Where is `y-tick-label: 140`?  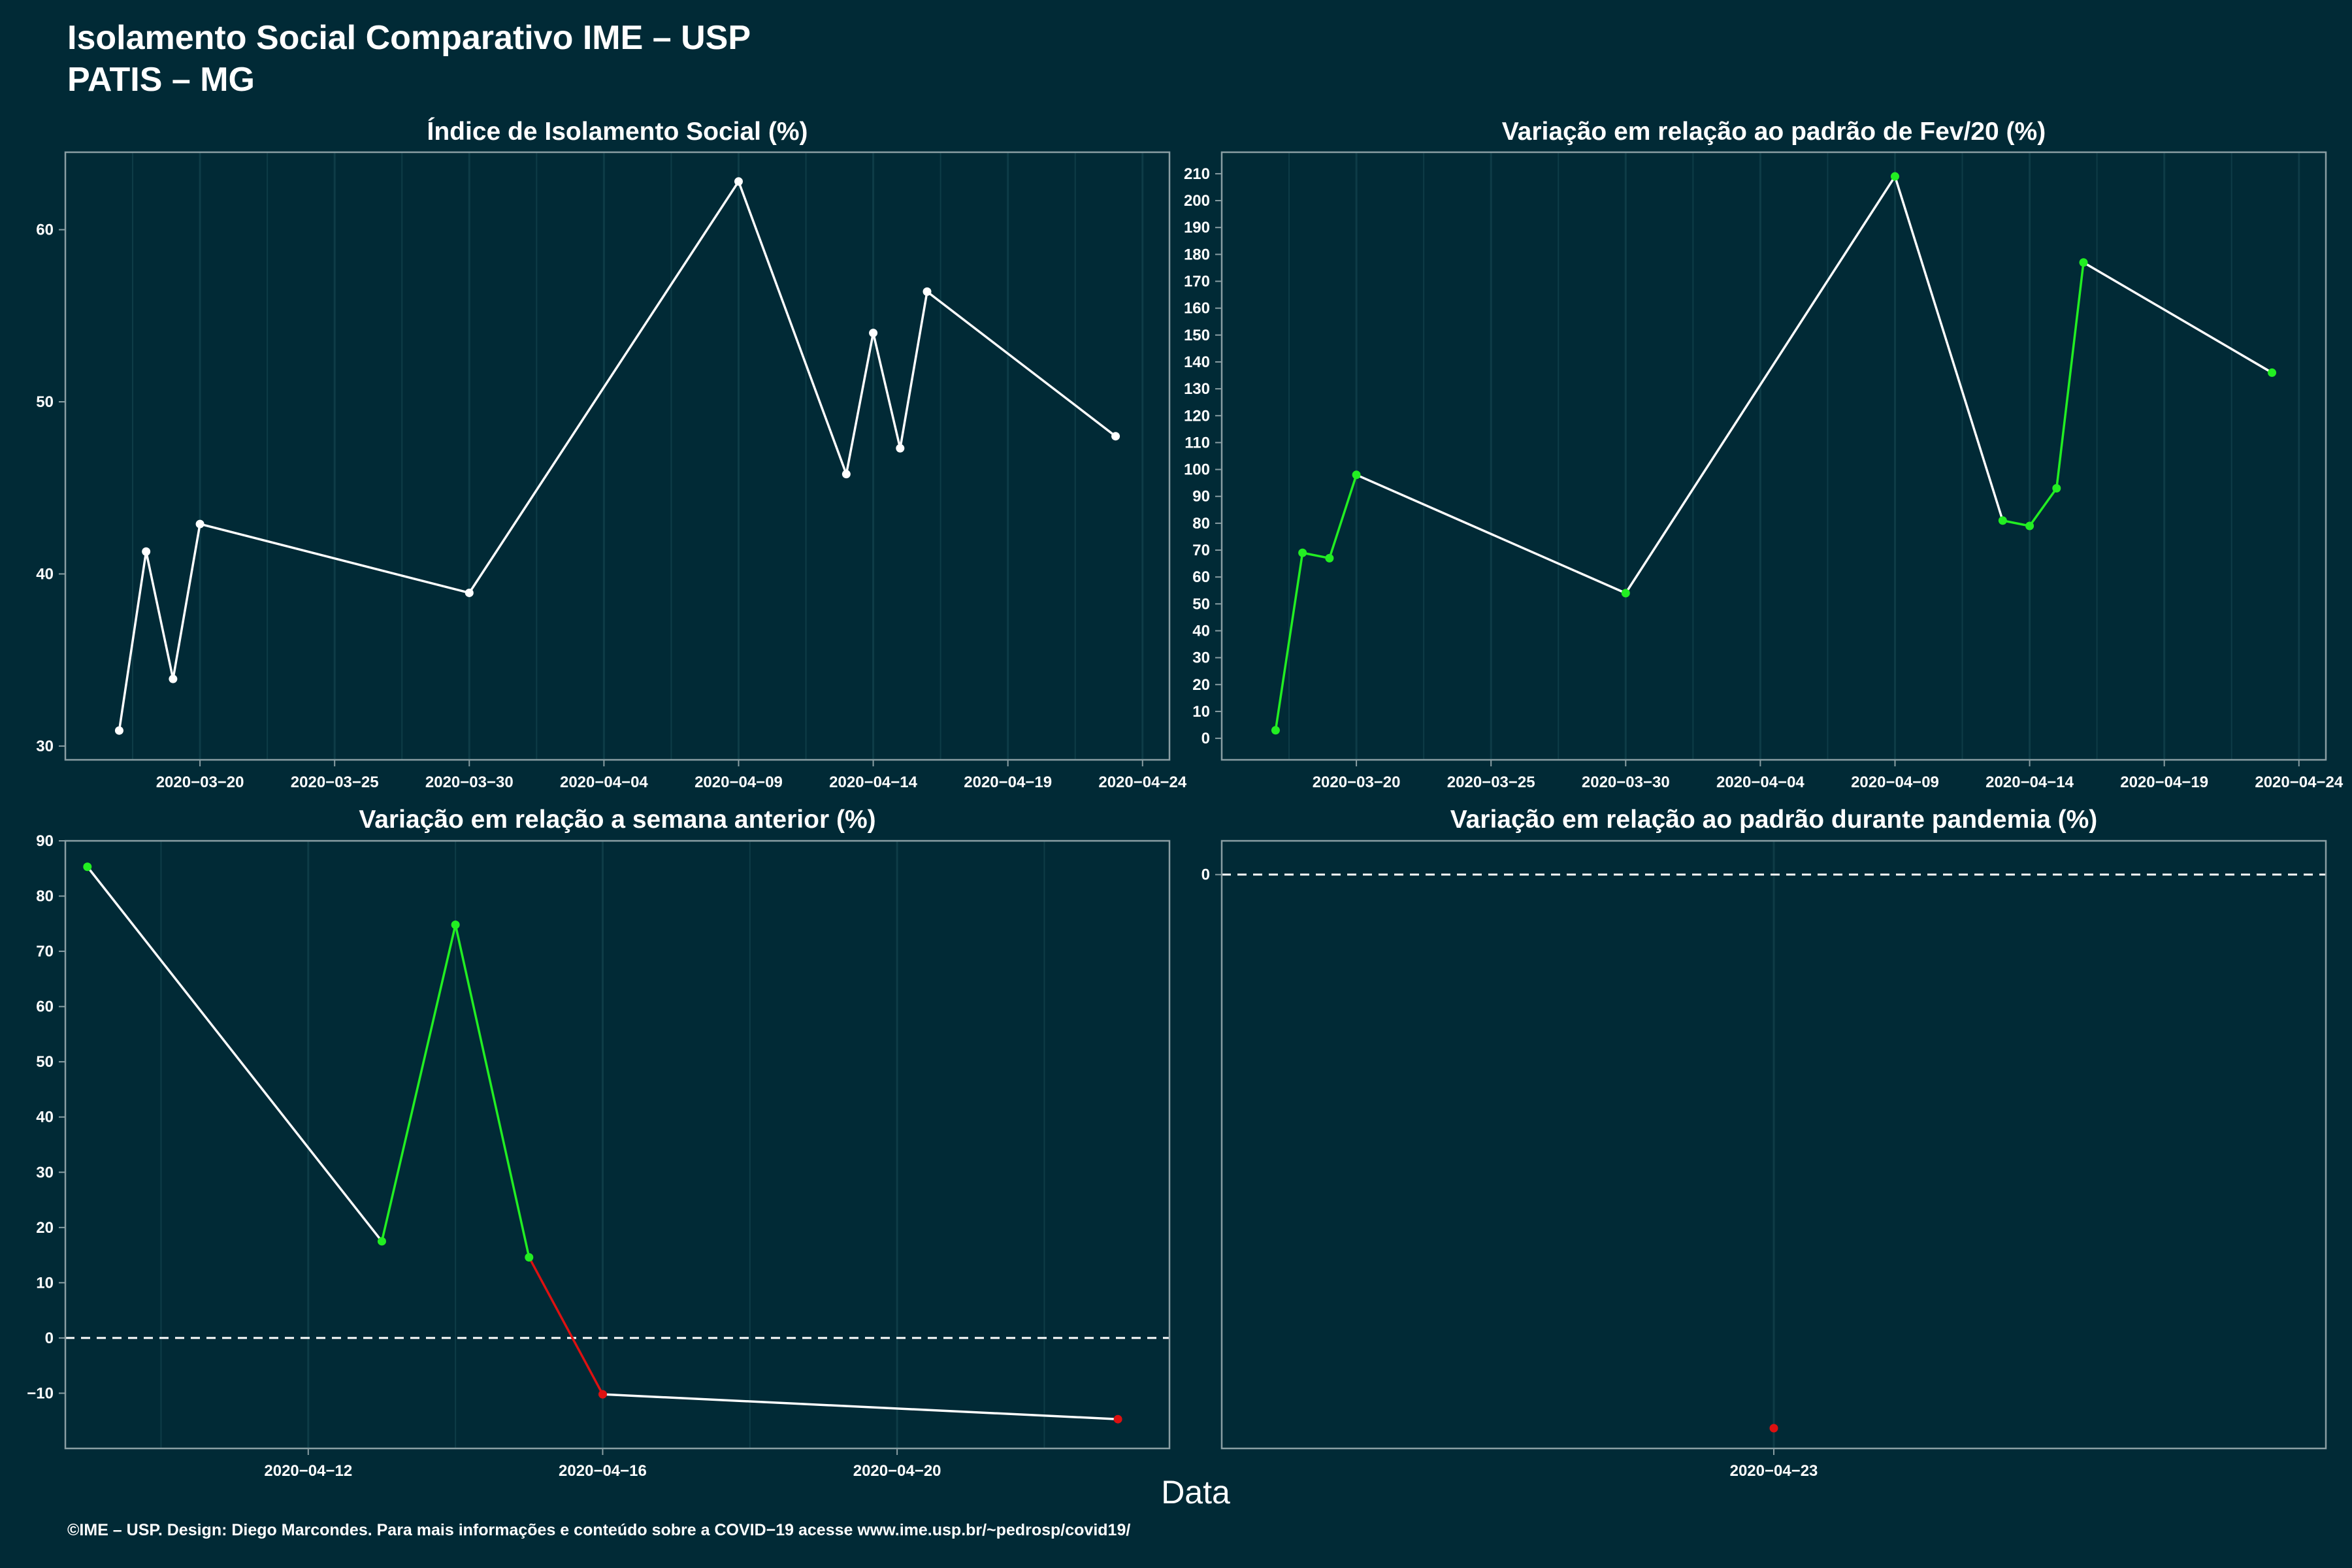
y-tick-label: 140 is located at coordinates (1197, 362).